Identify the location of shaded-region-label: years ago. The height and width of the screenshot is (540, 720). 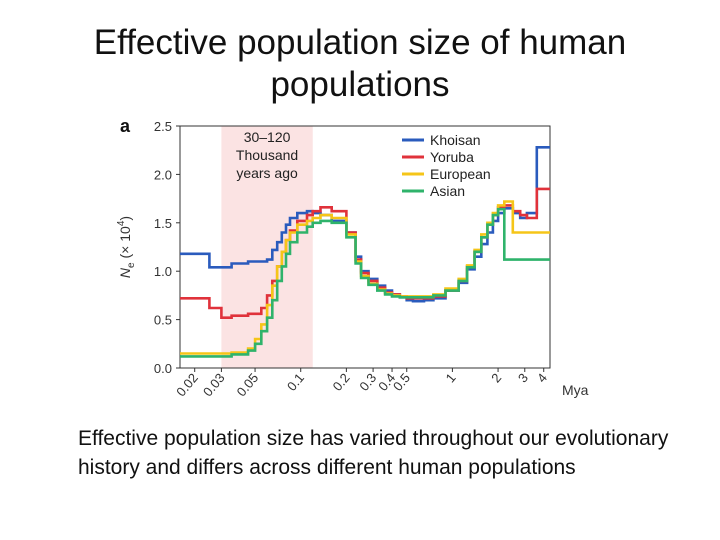
(267, 173).